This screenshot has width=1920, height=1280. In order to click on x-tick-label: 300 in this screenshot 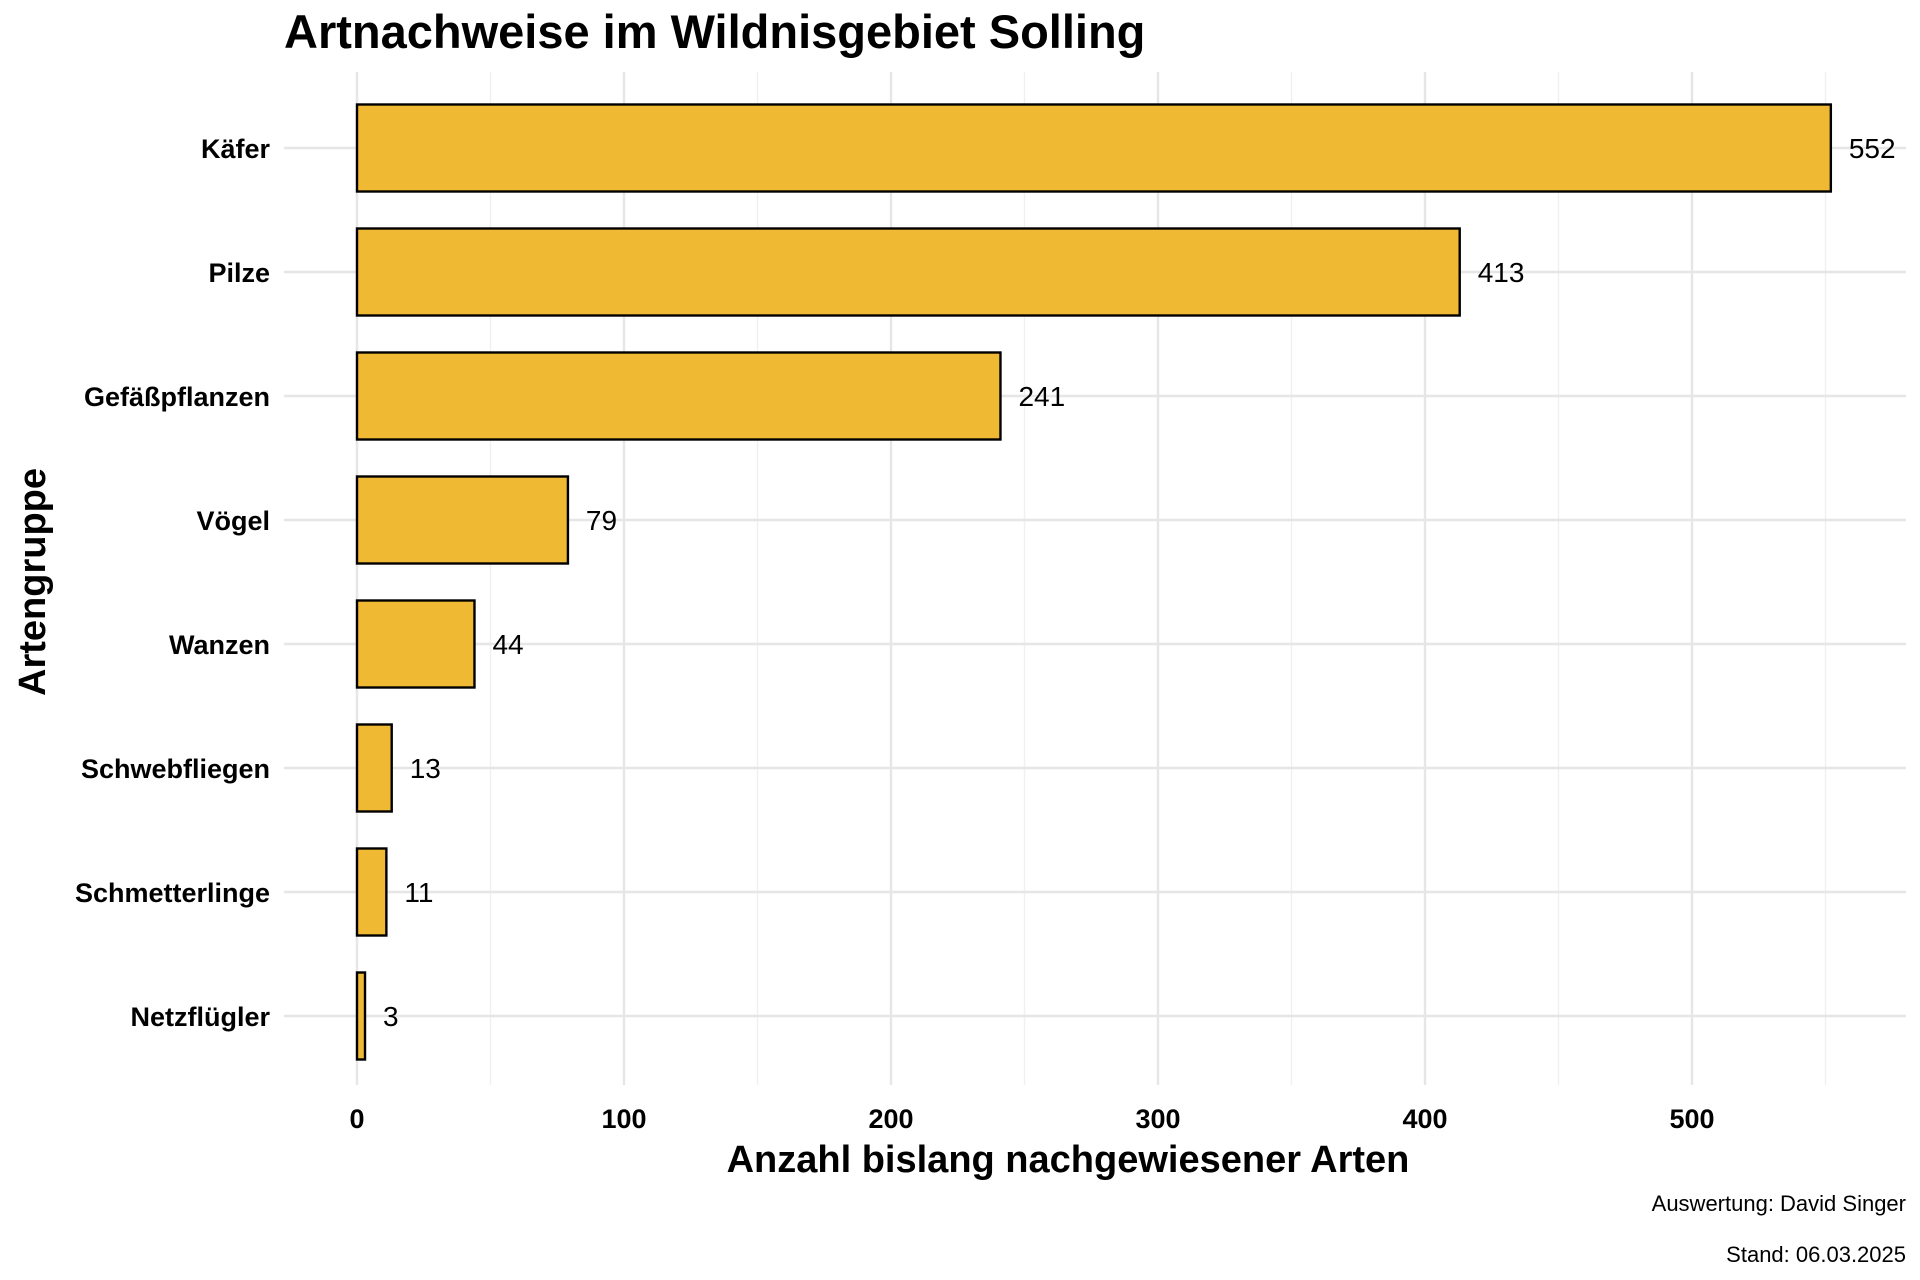, I will do `click(1157, 1119)`.